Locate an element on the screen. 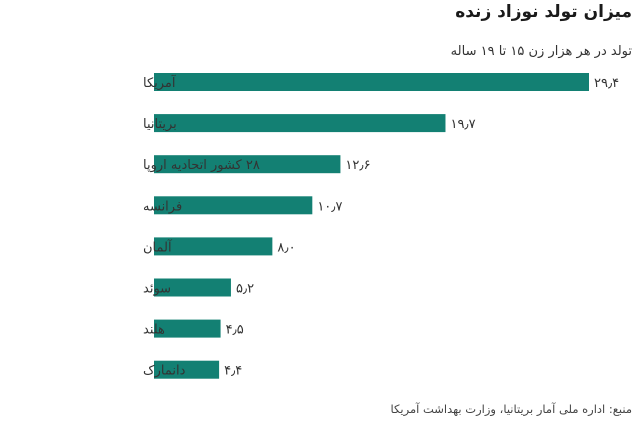 Image resolution: width=640 pixels, height=422 pixels. chart-title: میزان تولد نوزاد زنده is located at coordinates (543, 12).